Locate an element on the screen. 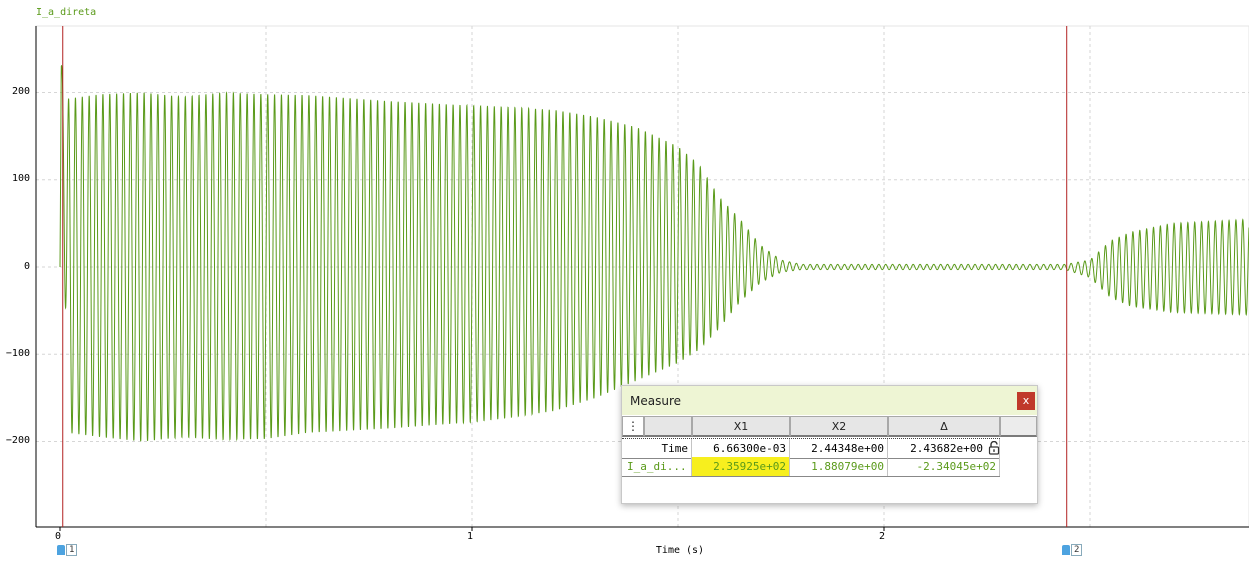 Image resolution: width=1249 pixels, height=565 pixels. measure-header: Measure x is located at coordinates (829, 400).